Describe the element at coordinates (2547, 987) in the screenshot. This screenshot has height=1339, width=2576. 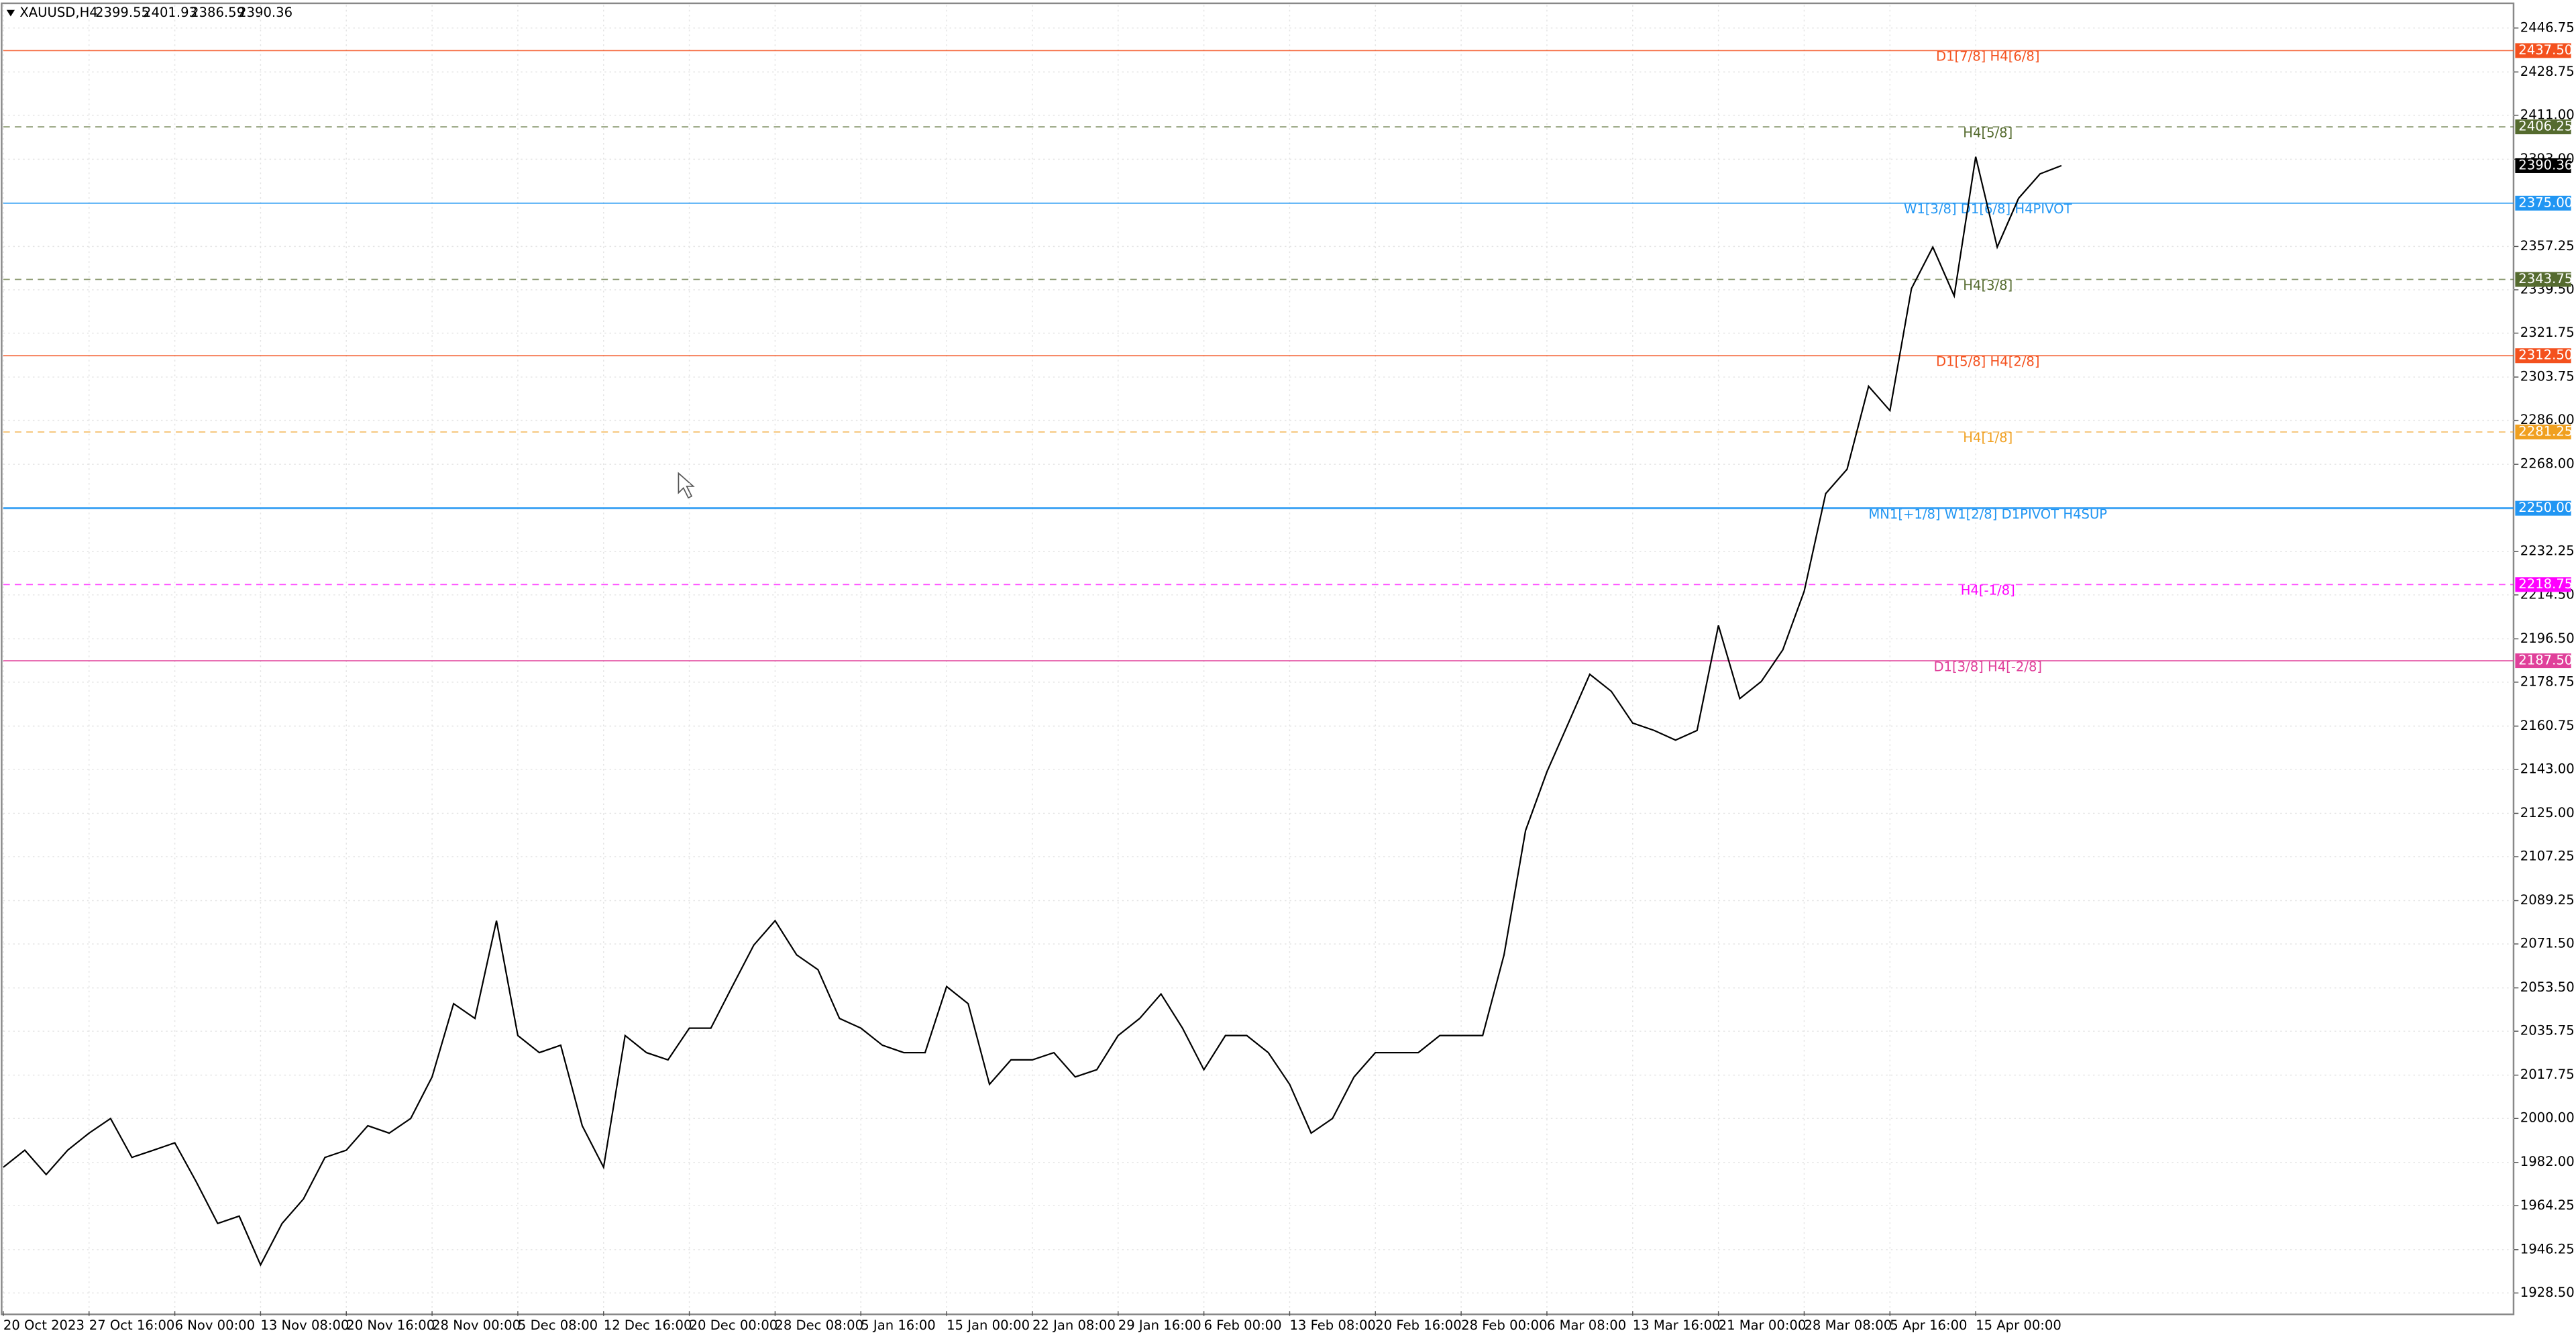
I see `y-tick-label: 2053.50` at that location.